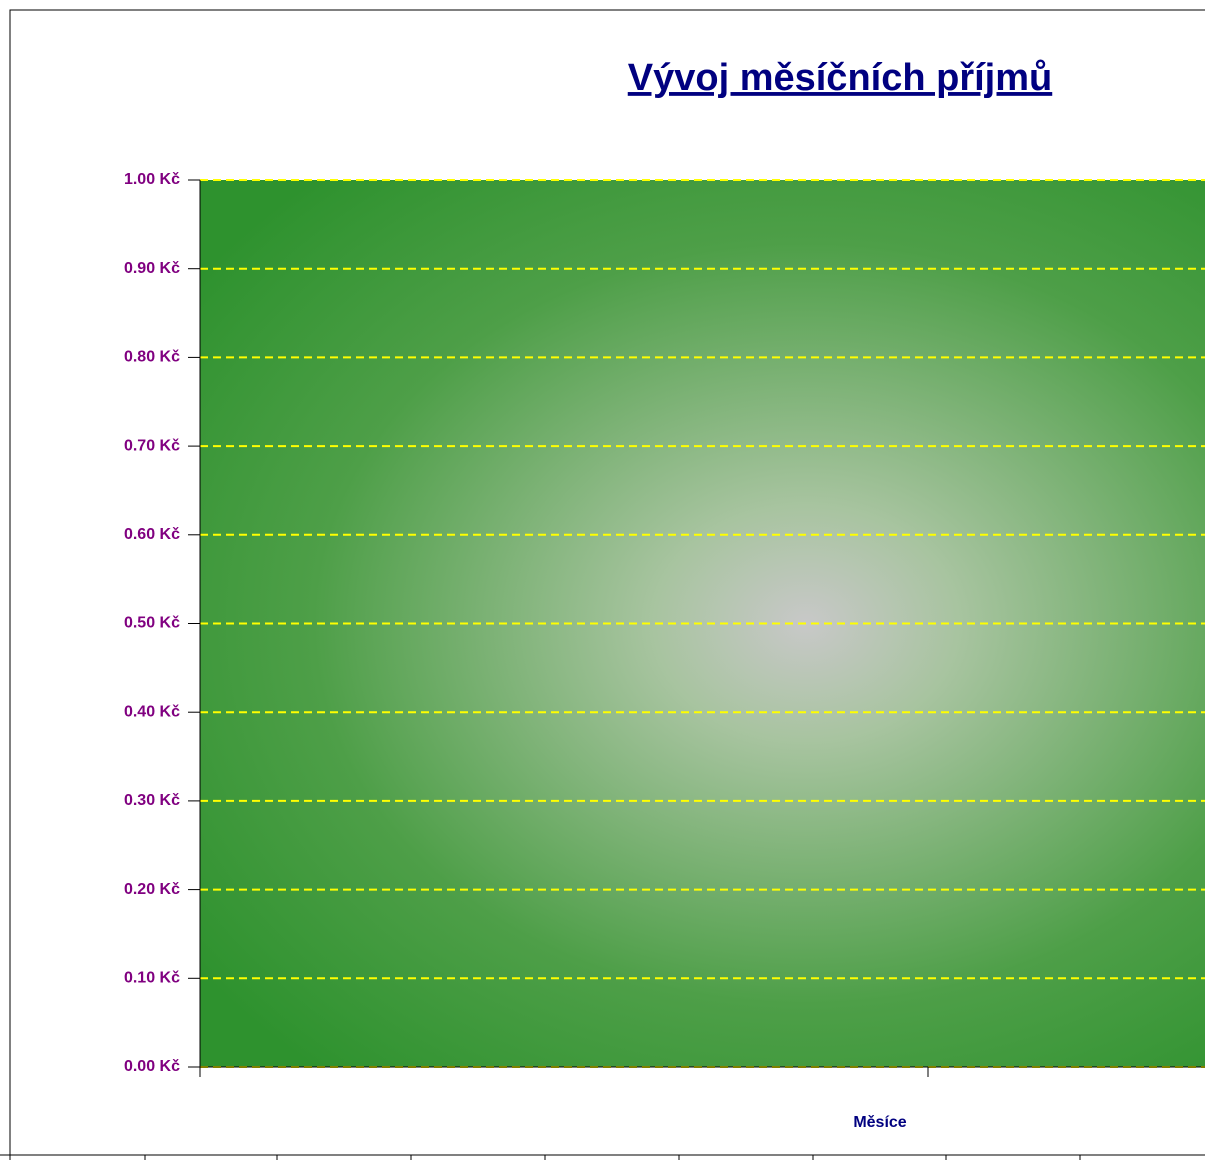 This screenshot has height=1165, width=1205. What do you see at coordinates (152, 800) in the screenshot?
I see `y-tick-label: 0.30 Kč` at bounding box center [152, 800].